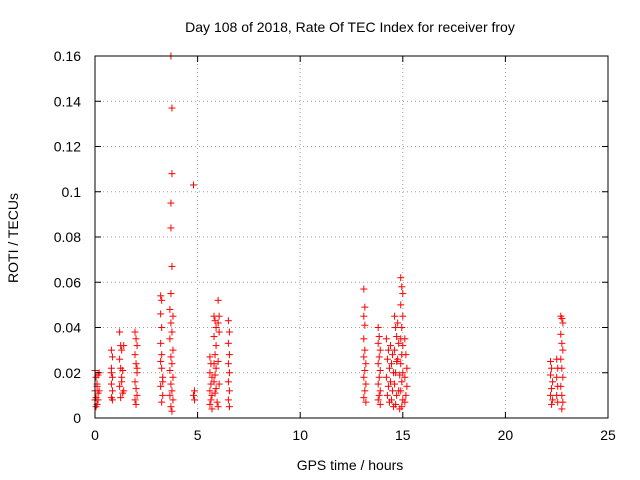  What do you see at coordinates (77, 418) in the screenshot?
I see `y-tick-label: 0` at bounding box center [77, 418].